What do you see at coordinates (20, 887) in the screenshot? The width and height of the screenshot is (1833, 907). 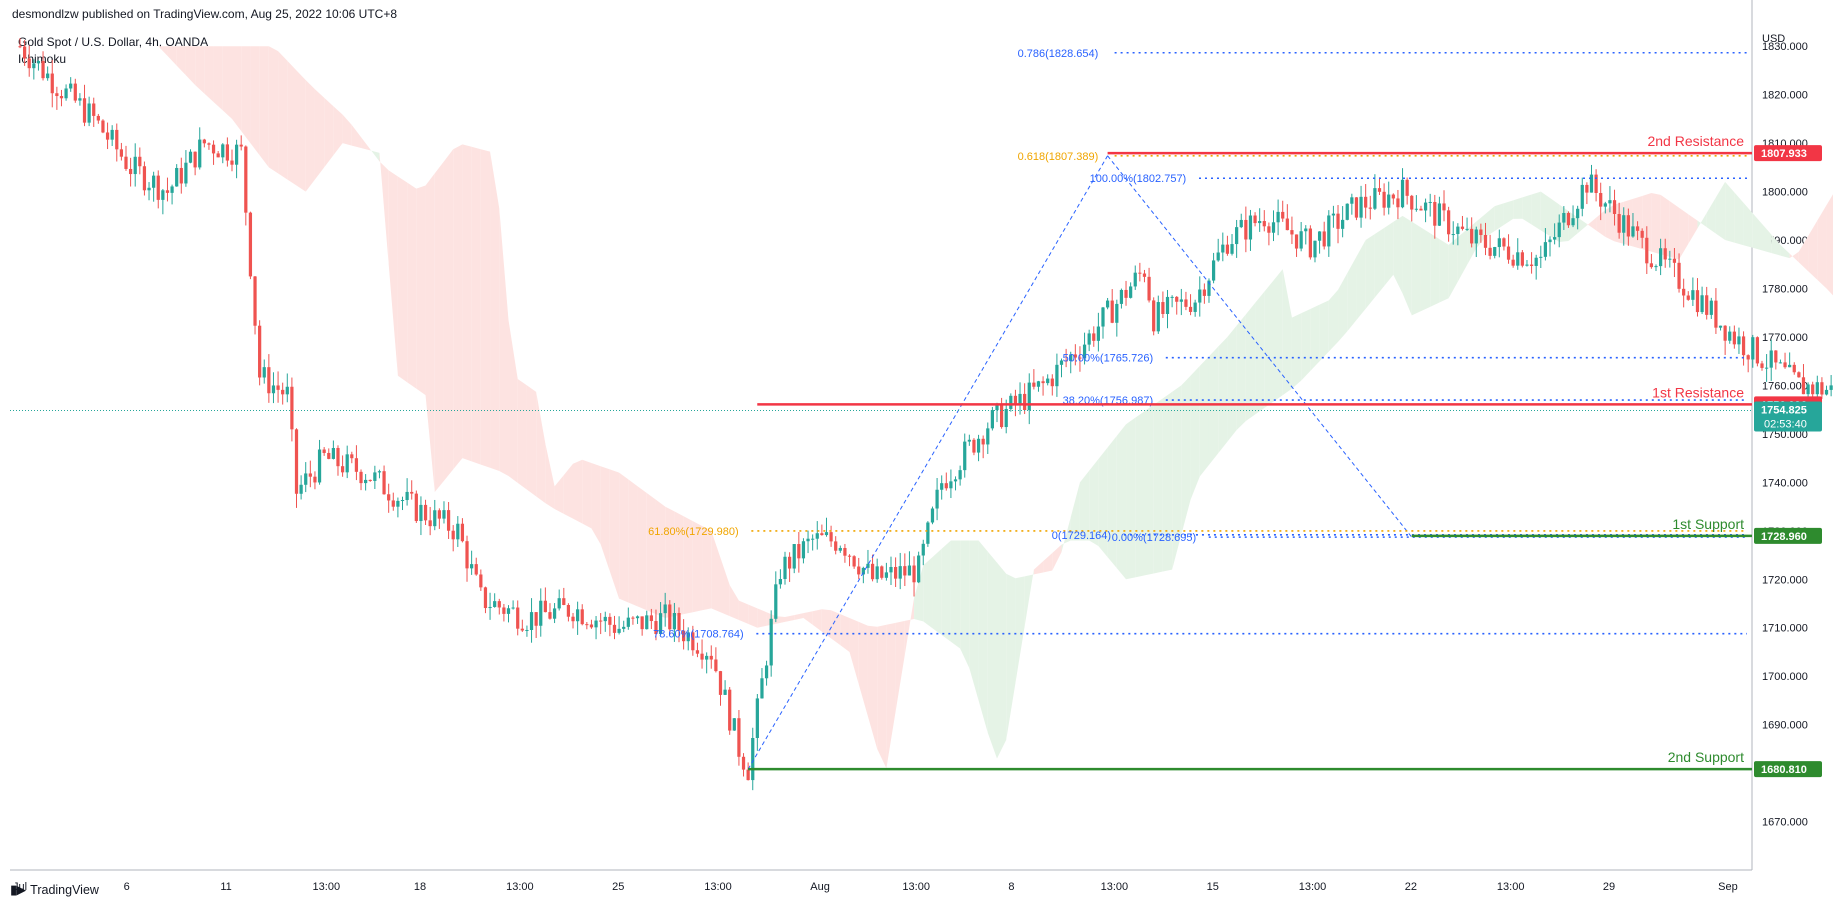 I see `x-tick-label: Jul` at bounding box center [20, 887].